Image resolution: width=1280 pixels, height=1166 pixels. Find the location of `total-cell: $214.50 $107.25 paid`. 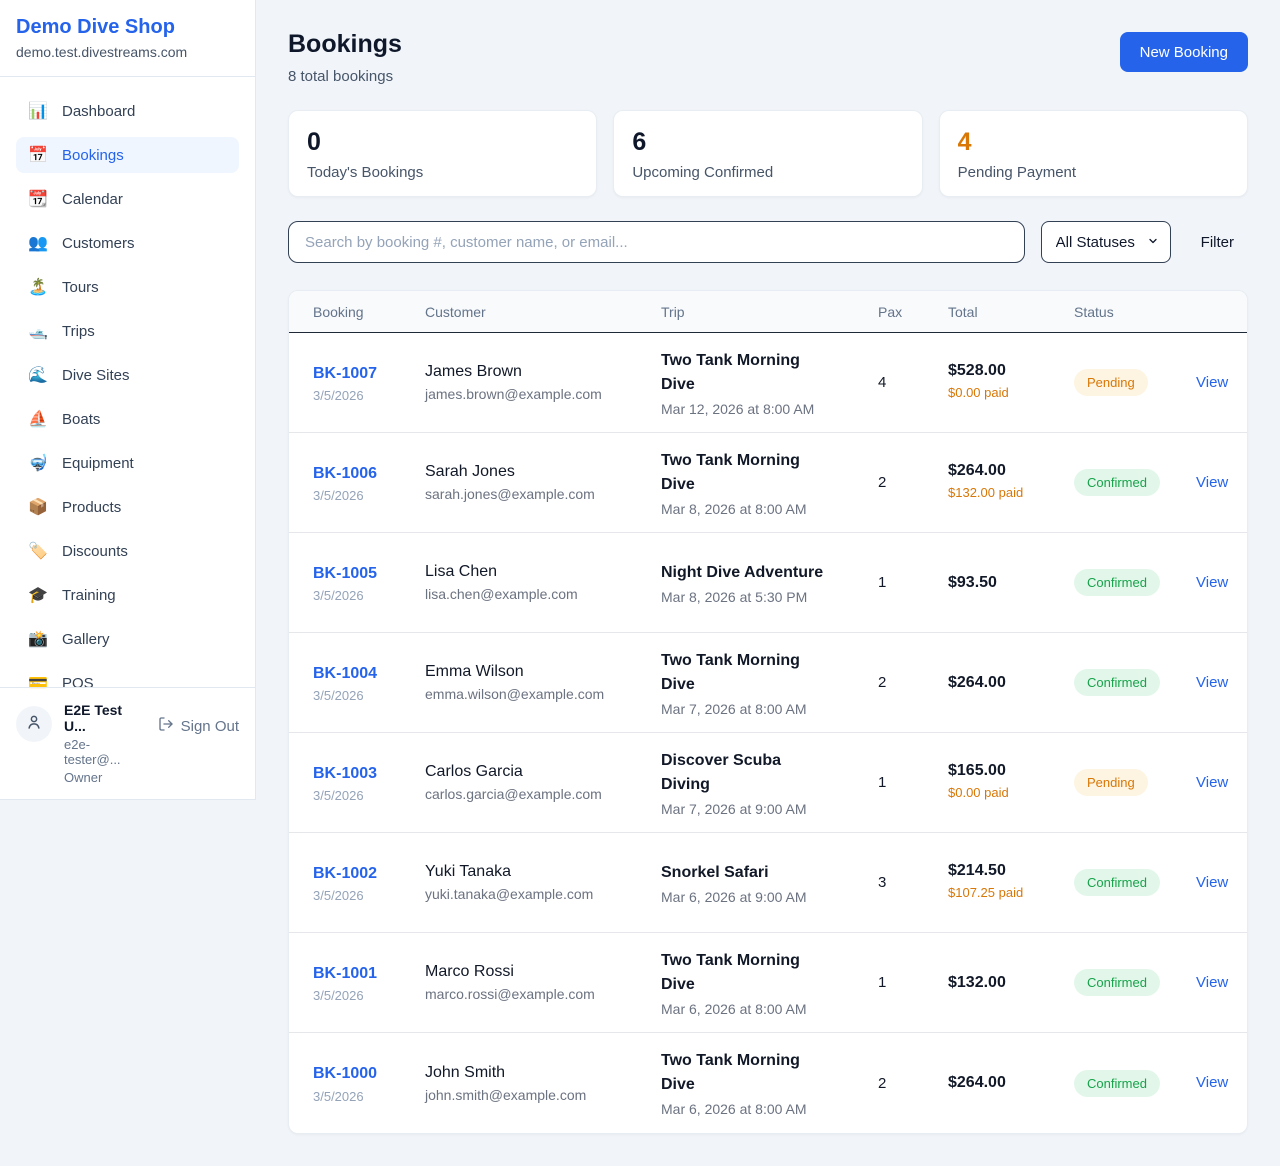

total-cell: $214.50 $107.25 paid is located at coordinates (1011, 882).